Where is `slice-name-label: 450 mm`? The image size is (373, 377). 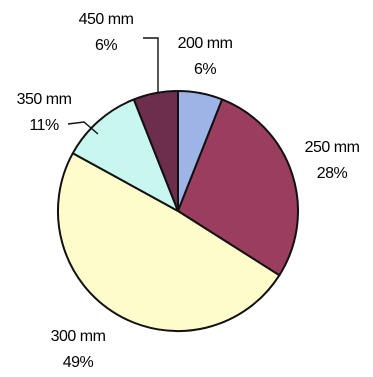 slice-name-label: 450 mm is located at coordinates (106, 19).